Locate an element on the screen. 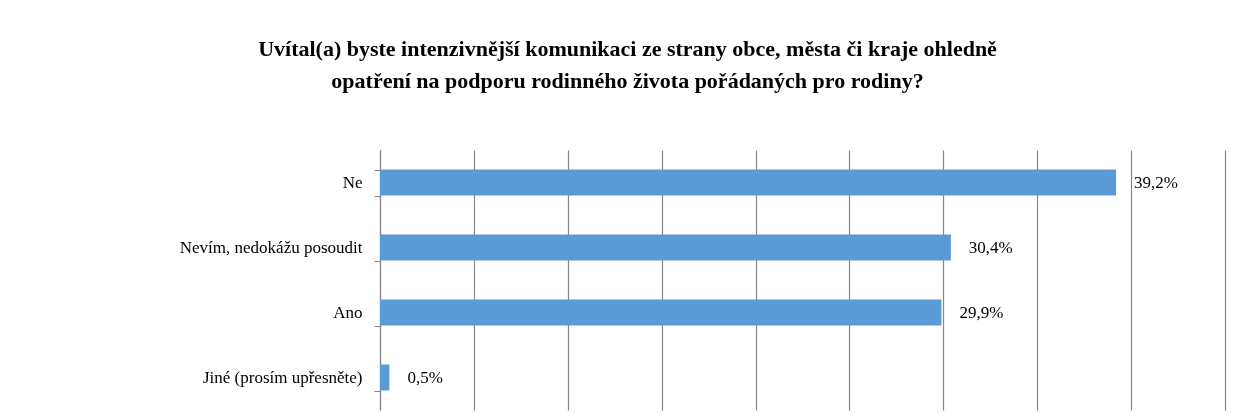  data-label: 0,5% is located at coordinates (425, 377).